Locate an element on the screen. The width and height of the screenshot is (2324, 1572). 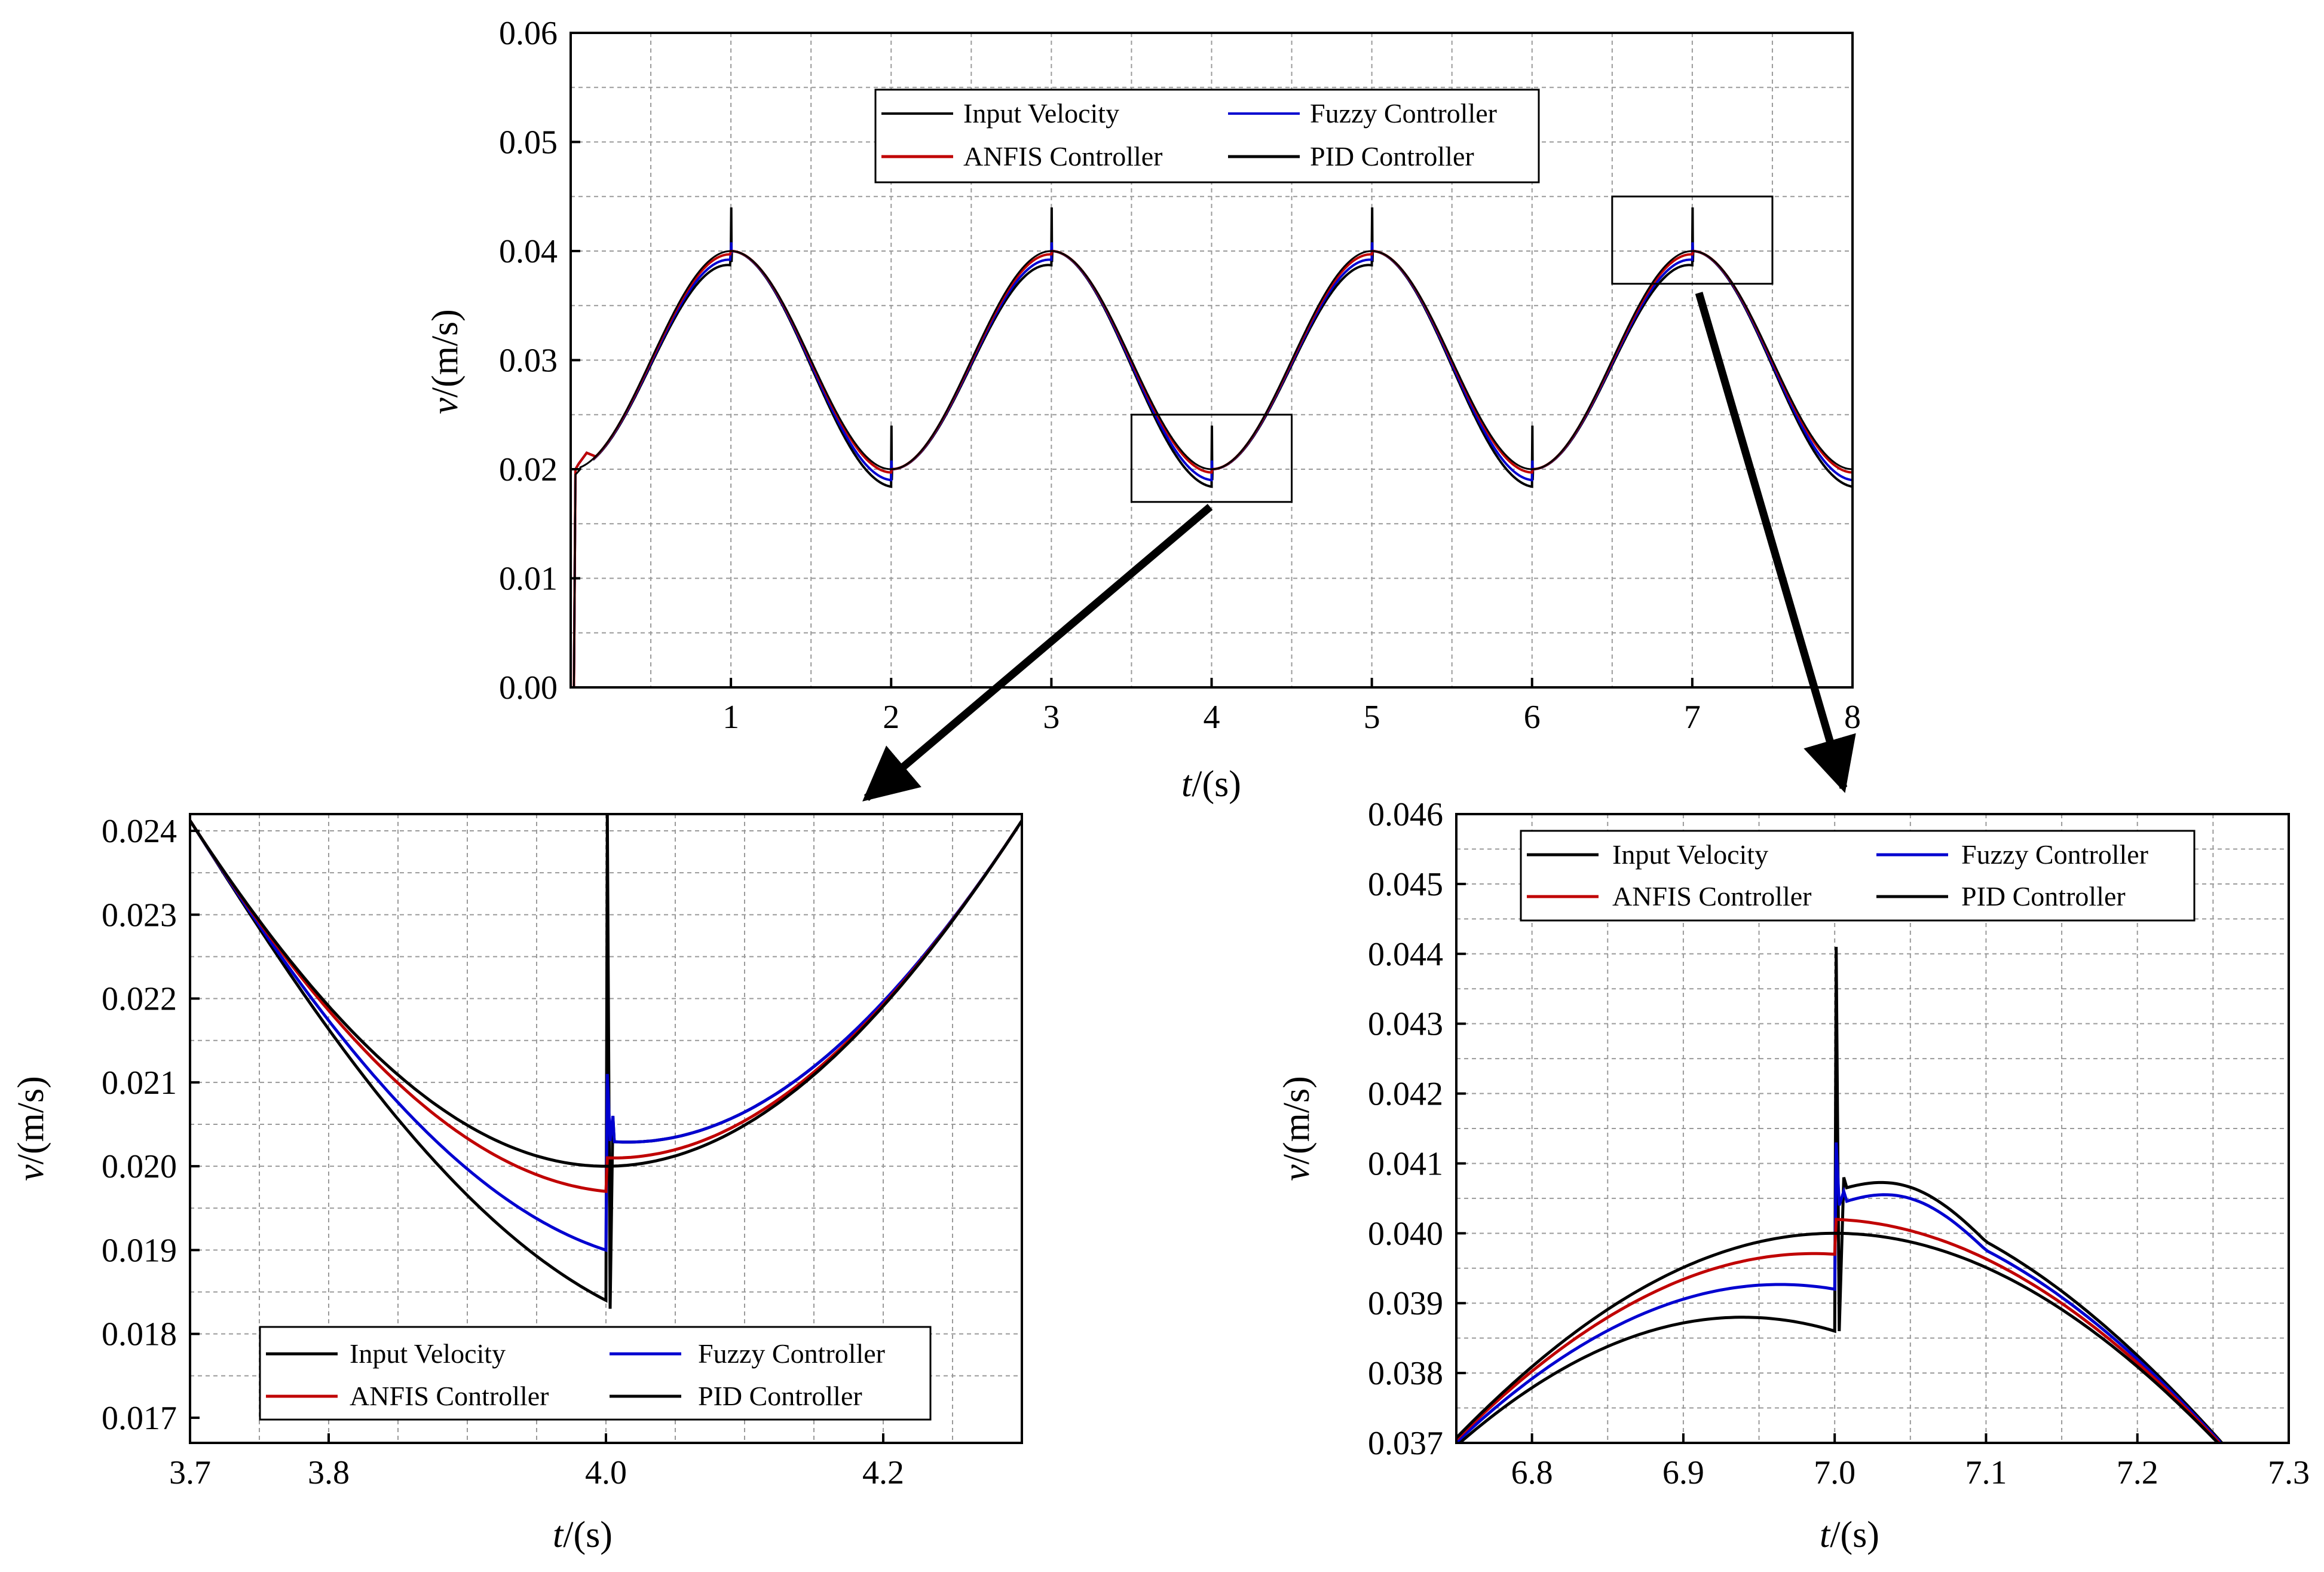
main-ytick-label: 0.05 is located at coordinates (528, 143).